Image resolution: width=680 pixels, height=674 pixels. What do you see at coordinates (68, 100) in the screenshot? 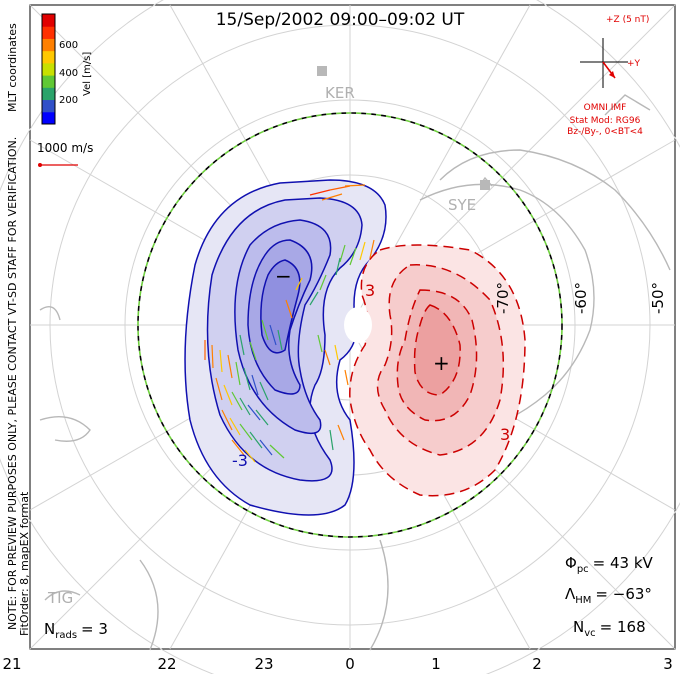
I see `colorbar-tick-200: 200` at bounding box center [68, 100].